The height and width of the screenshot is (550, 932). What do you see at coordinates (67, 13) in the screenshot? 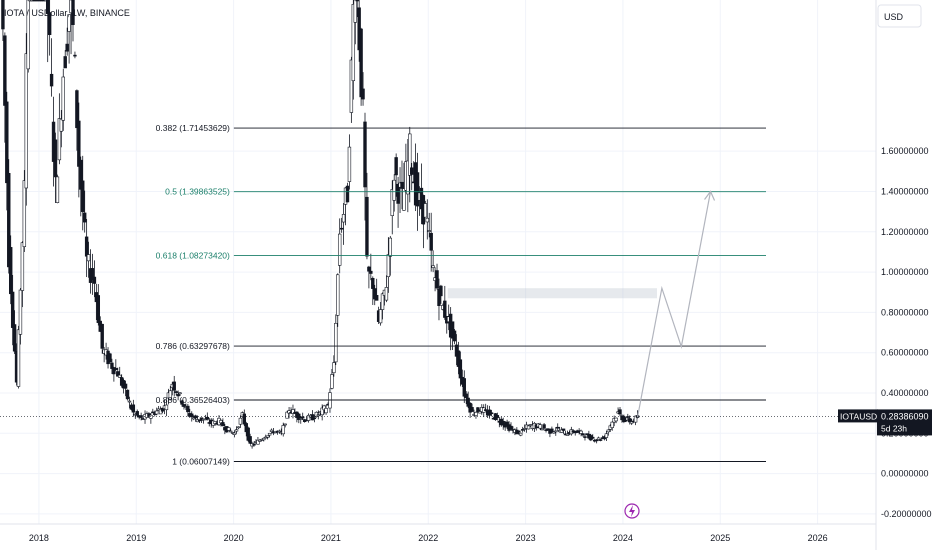
I see `symbol-title: IOTA / USDollar, 1W, BINANCE` at bounding box center [67, 13].